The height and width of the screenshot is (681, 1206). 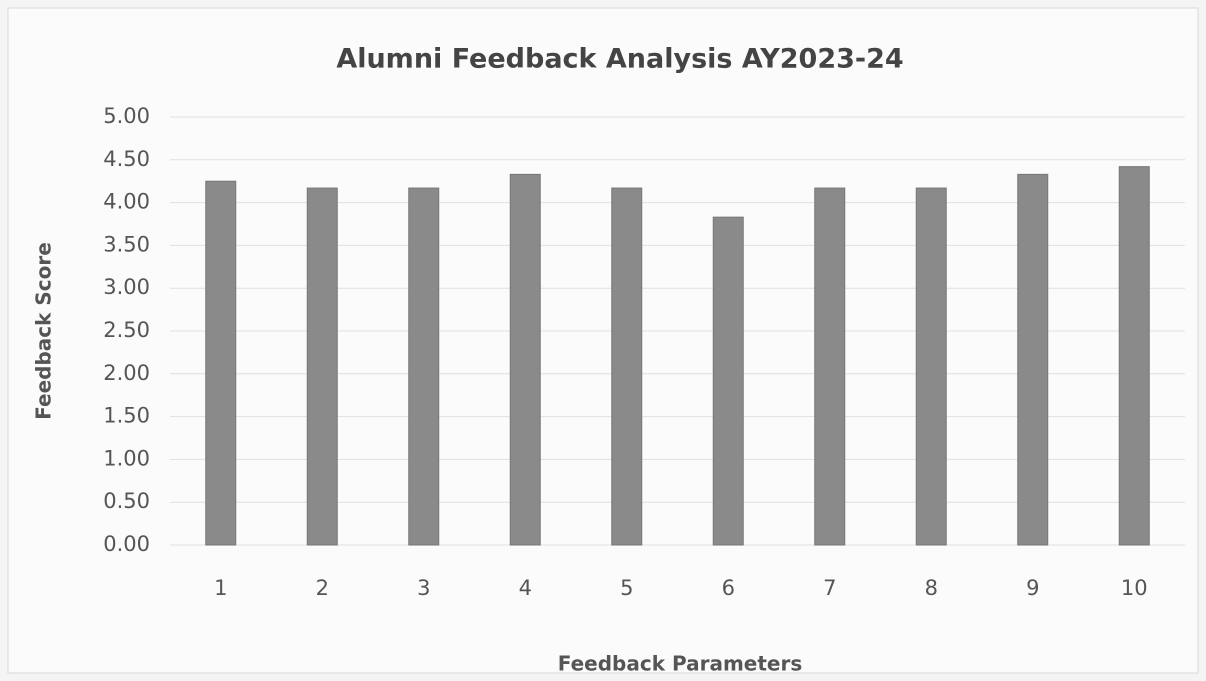 I want to click on x-tick-label: 6, so click(x=728, y=588).